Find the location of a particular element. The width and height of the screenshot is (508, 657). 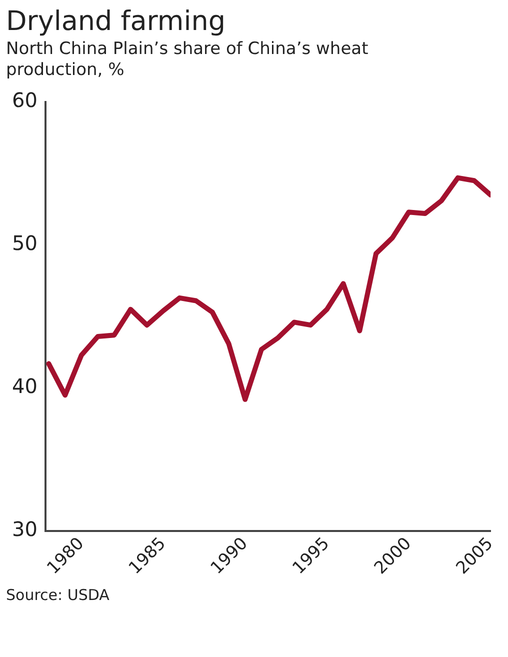

chart-subtitle: North China Plain’s share of China’s wheat production, % is located at coordinates (188, 60).